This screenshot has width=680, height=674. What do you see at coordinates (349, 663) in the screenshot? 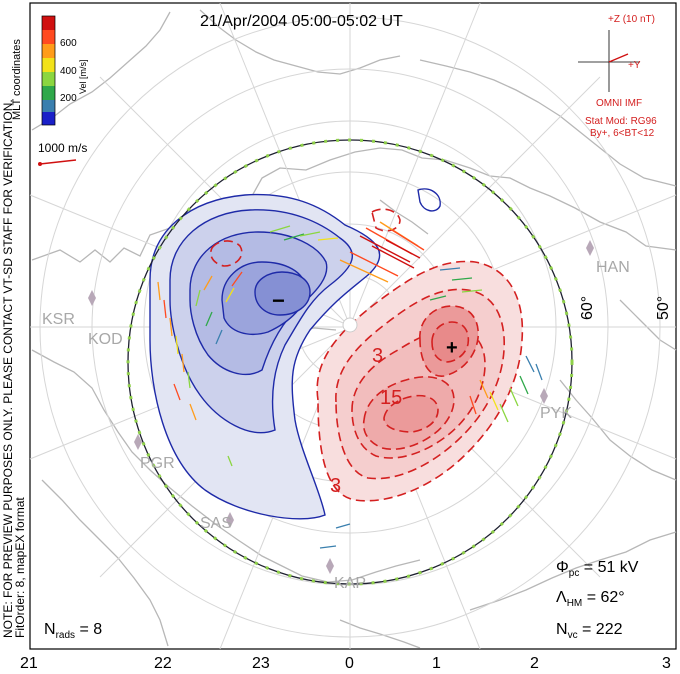
I see `mlt-tick-label: 0` at bounding box center [349, 663].